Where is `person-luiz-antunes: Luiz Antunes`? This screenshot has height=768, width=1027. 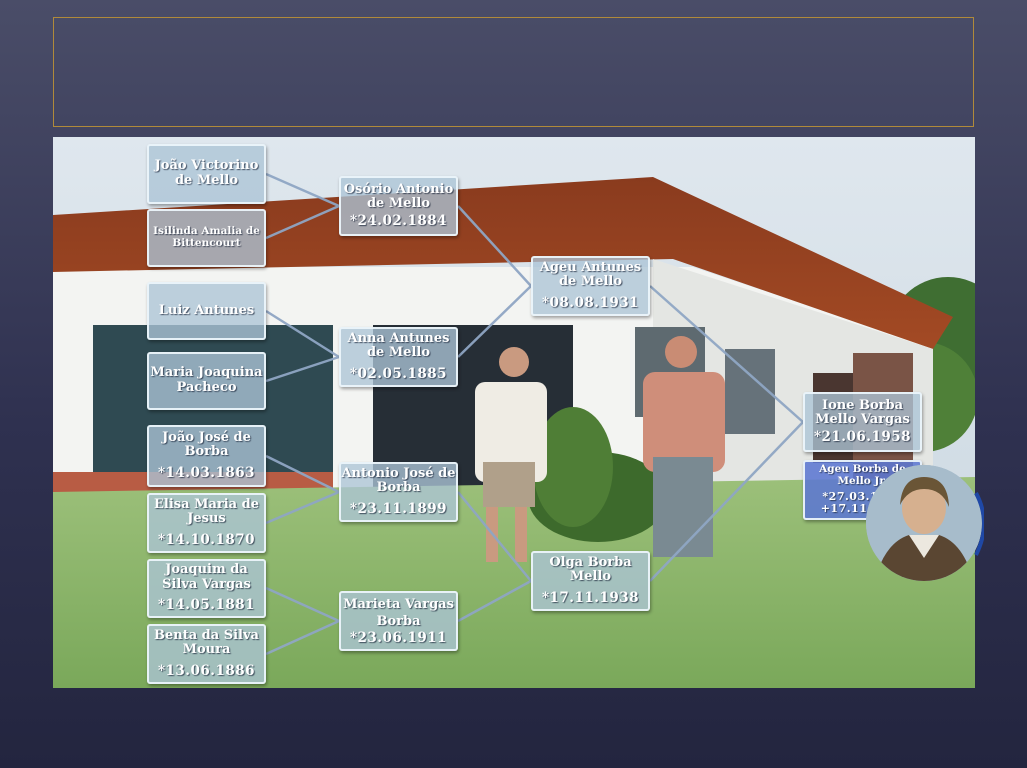 person-luiz-antunes: Luiz Antunes is located at coordinates (206, 311).